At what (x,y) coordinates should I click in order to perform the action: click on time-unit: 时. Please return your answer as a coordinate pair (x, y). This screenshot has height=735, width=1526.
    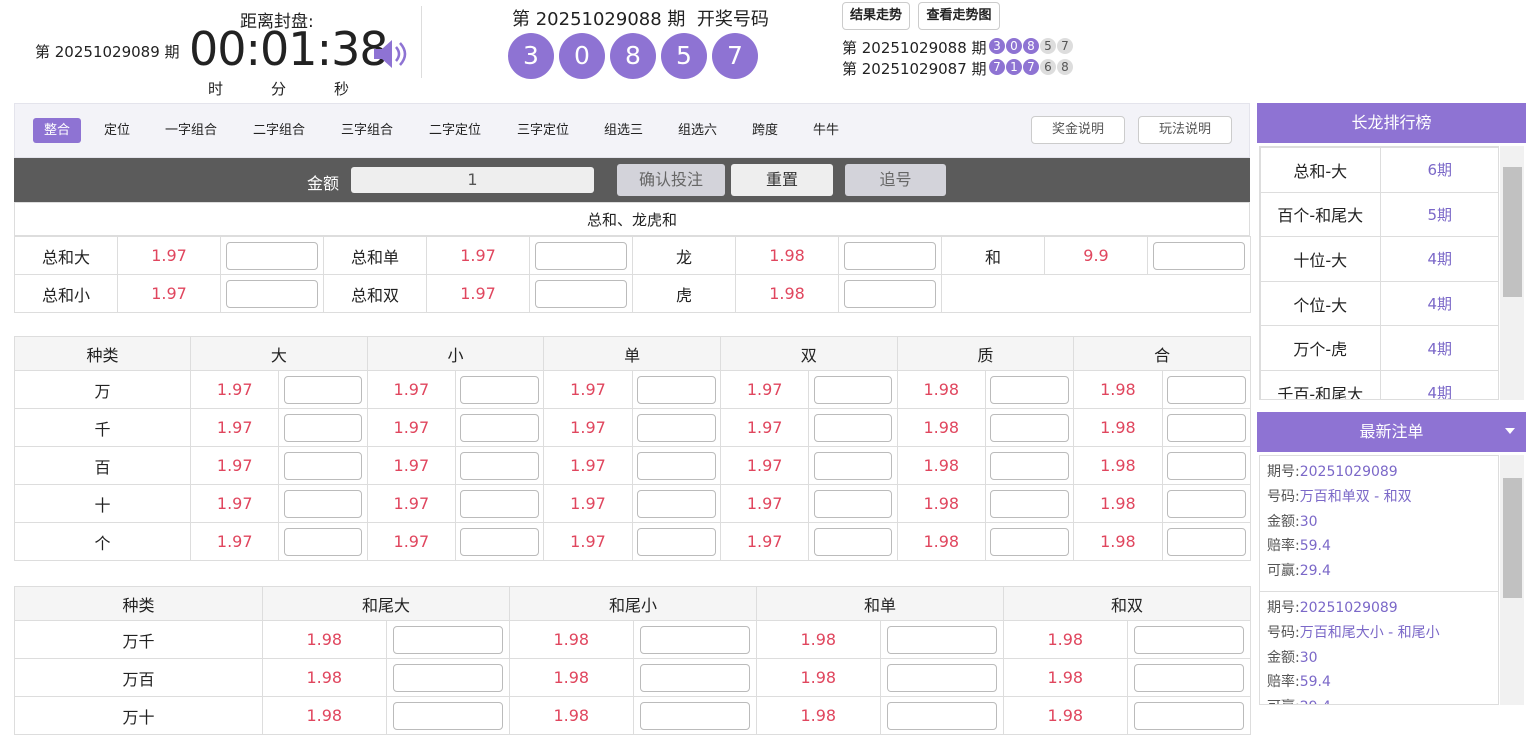
    Looking at the image, I should click on (216, 89).